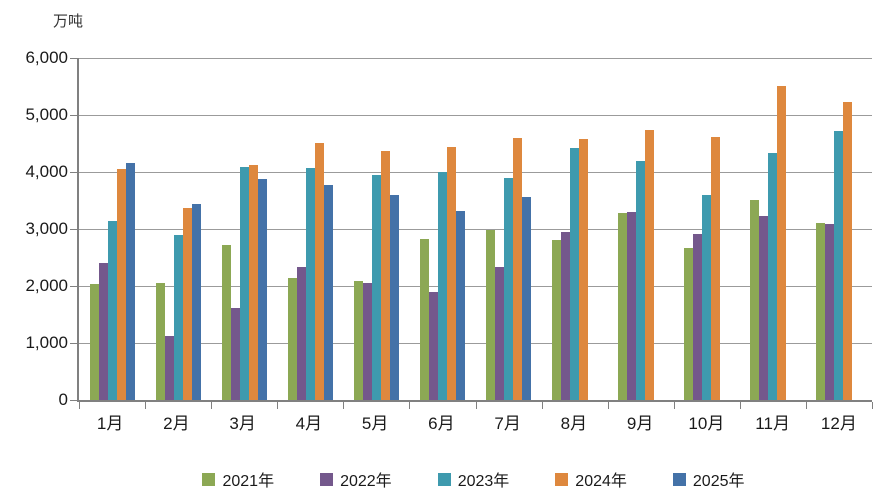 This screenshot has height=504, width=890. Describe the element at coordinates (309, 423) in the screenshot. I see `x-axis-tick-label: 4月` at that location.